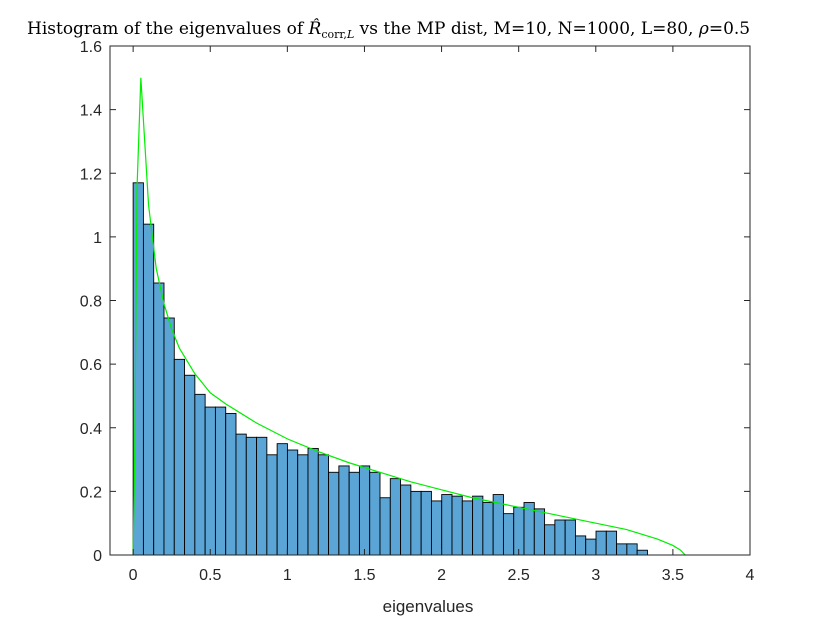 This screenshot has height=623, width=830. Describe the element at coordinates (287, 575) in the screenshot. I see `x-tick-label: 1` at that location.